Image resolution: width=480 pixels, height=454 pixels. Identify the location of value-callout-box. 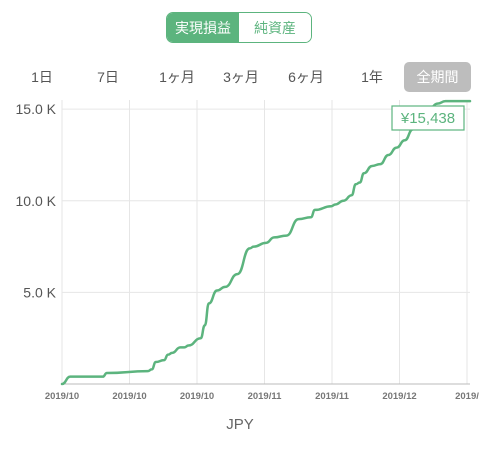
(428, 118).